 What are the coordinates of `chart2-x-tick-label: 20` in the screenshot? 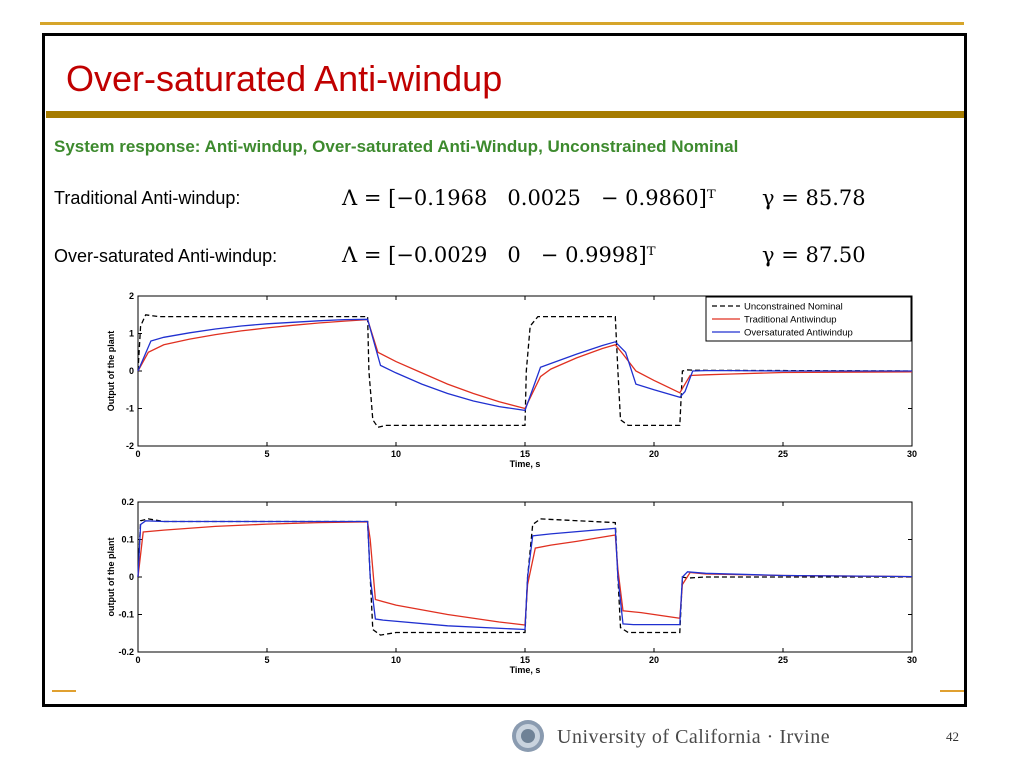 It's located at (654, 660).